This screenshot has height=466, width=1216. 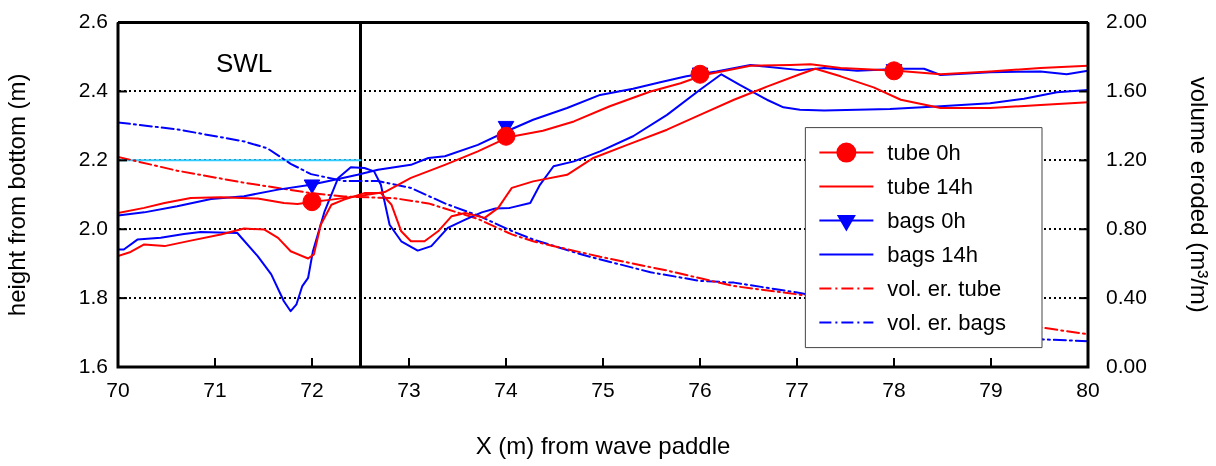 I want to click on annotation: SWL, so click(x=244, y=62).